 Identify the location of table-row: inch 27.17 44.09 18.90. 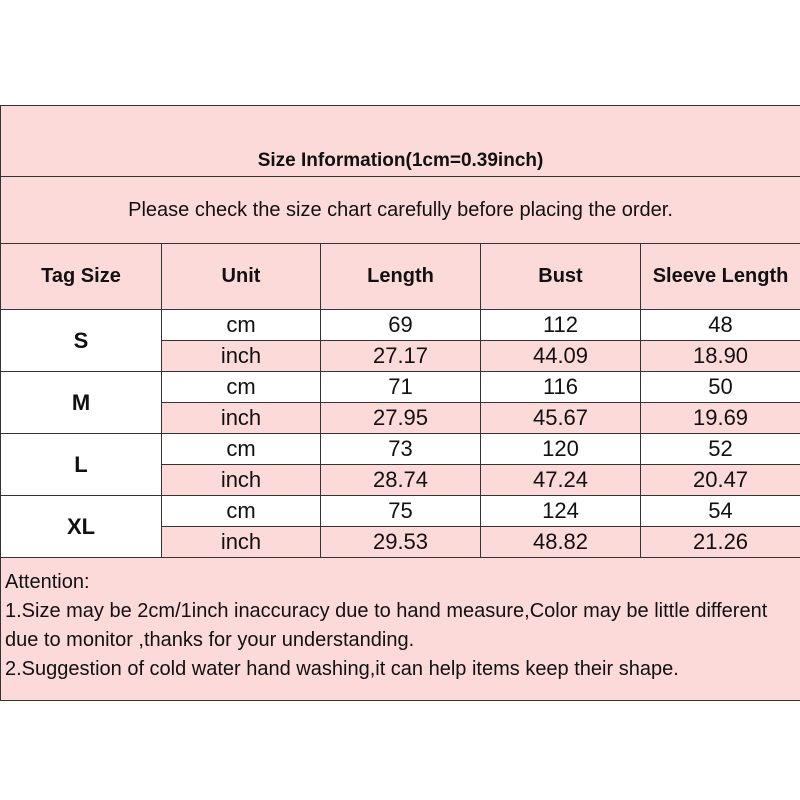
(400, 356).